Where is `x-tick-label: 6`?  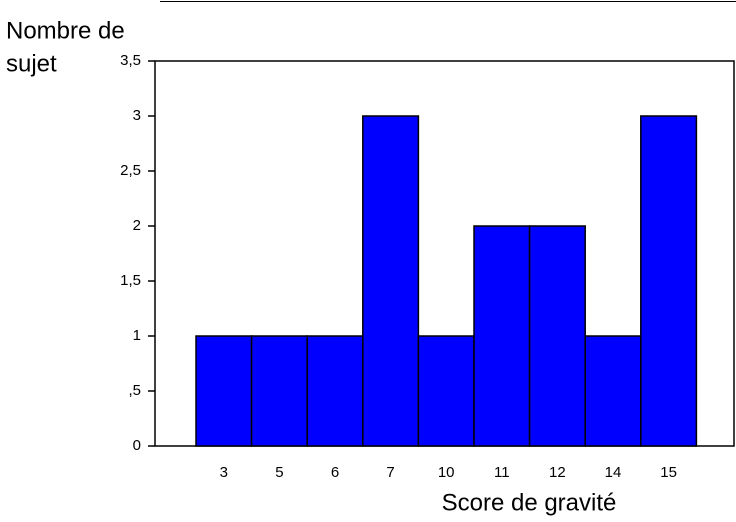 x-tick-label: 6 is located at coordinates (335, 472).